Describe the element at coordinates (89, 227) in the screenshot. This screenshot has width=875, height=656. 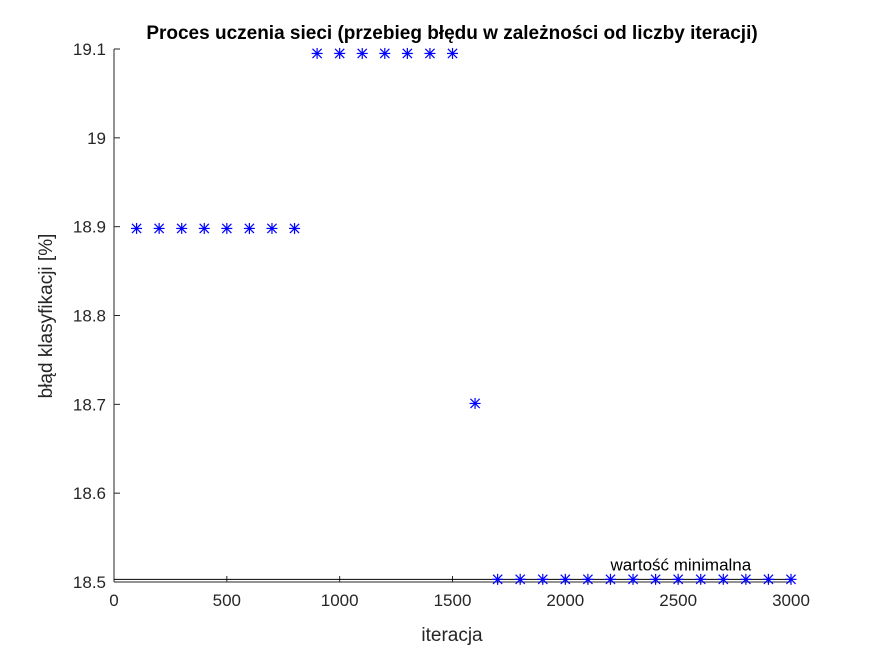
I see `y-tick-label: 18.9` at that location.